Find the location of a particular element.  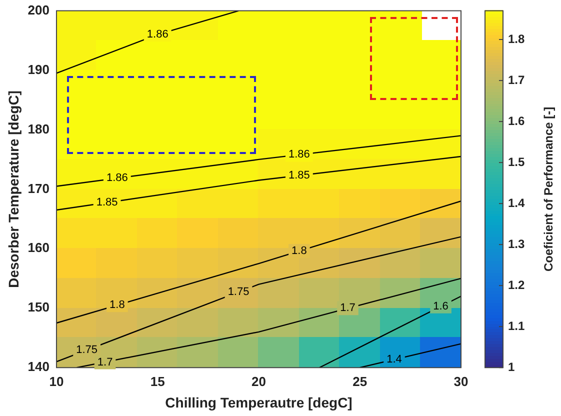

color-bar-title: Coeficient of Performance [-] is located at coordinates (548, 189).